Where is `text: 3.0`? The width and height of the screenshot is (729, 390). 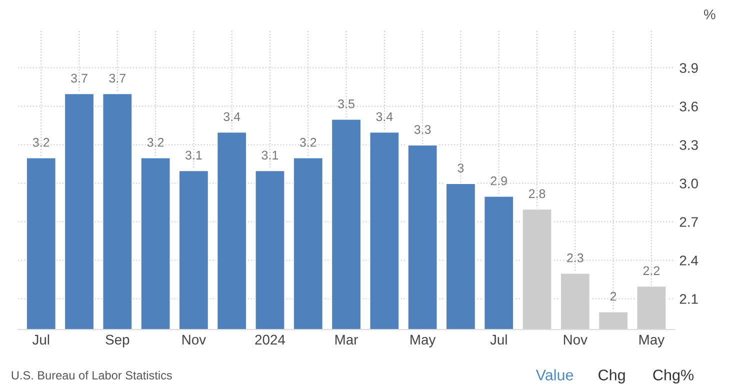
text: 3.0 is located at coordinates (689, 183).